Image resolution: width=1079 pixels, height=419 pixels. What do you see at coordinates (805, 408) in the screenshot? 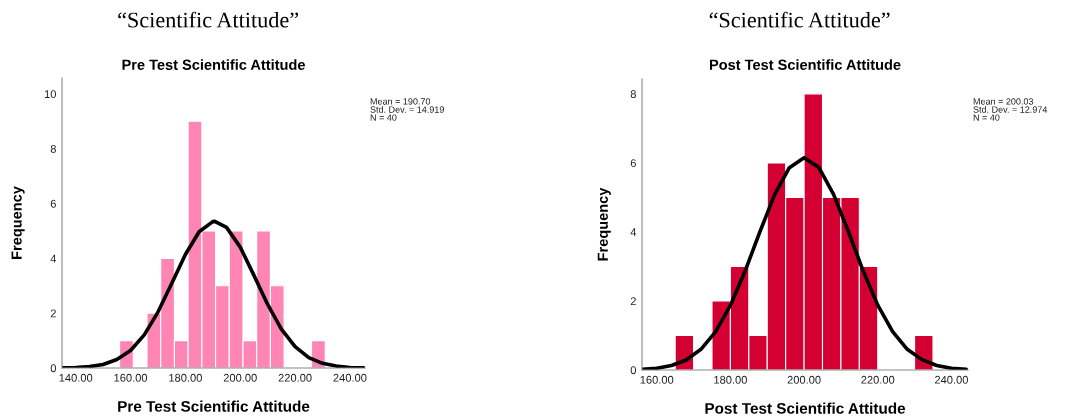
I see `x-axis-title: Post Test Scientific Attitude` at bounding box center [805, 408].